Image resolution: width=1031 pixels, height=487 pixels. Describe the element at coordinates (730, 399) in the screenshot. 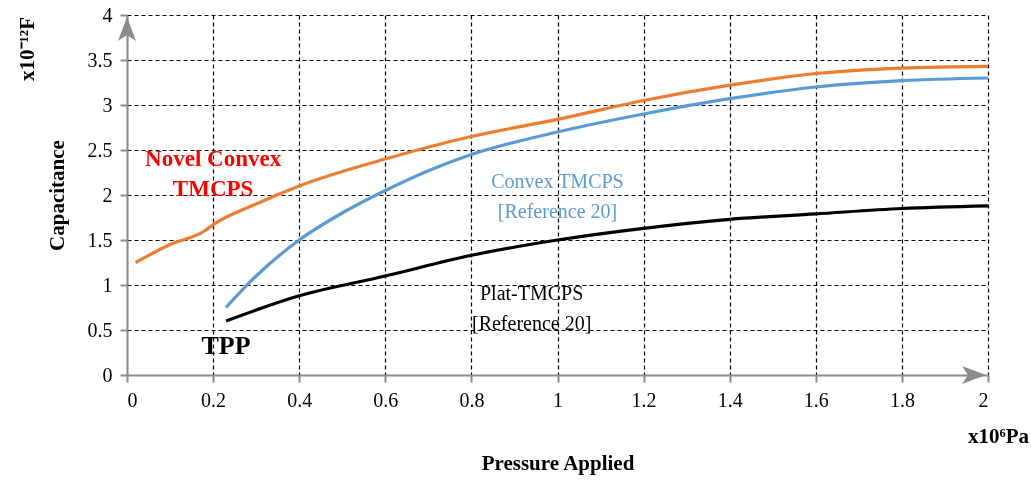

I see `x-tick-label: 1.4` at that location.